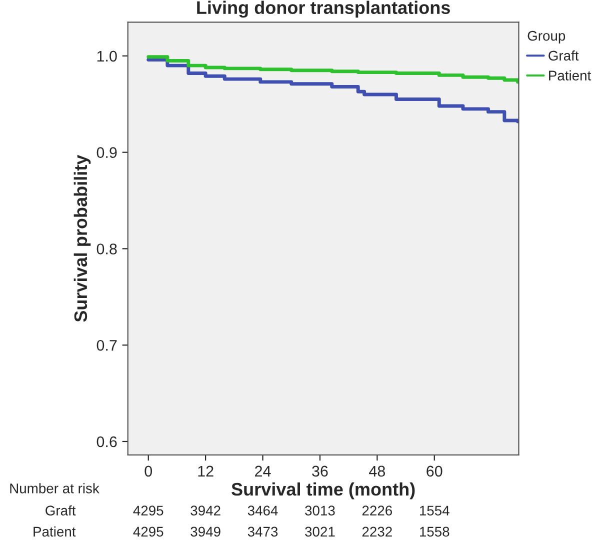 The width and height of the screenshot is (606, 541). I want to click on text: 3021, so click(320, 531).